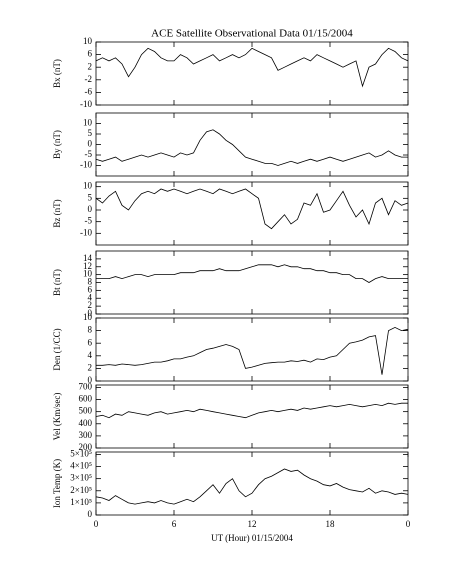 Image resolution: width=453 pixels, height=566 pixels. What do you see at coordinates (87, 266) in the screenshot?
I see `y-tick-label: 12` at bounding box center [87, 266].